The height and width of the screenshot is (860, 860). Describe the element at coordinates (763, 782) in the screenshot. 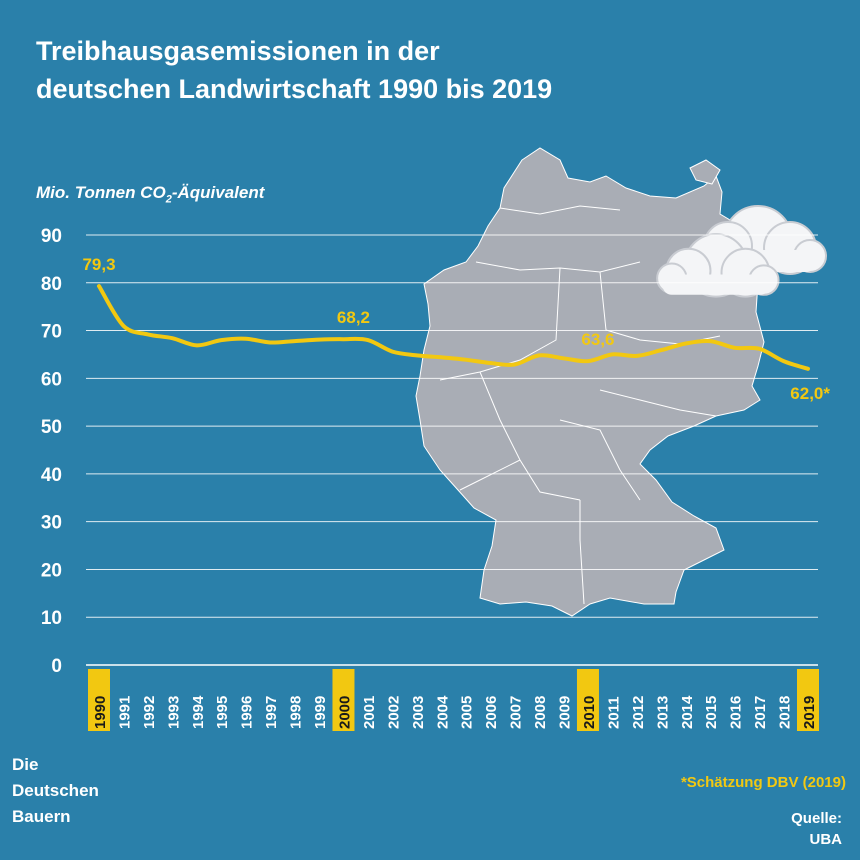

I see `footnote: *Schätzung DBV (2019)` at that location.